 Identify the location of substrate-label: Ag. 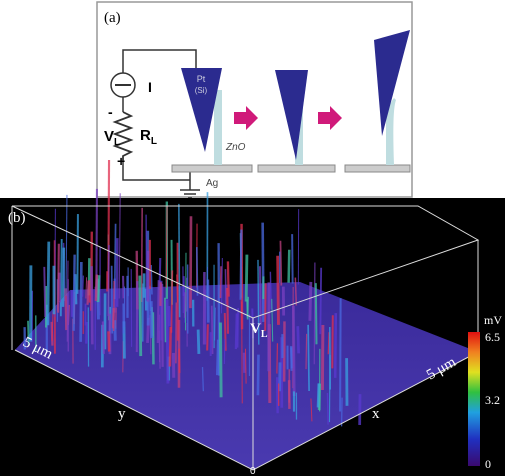
(212, 183).